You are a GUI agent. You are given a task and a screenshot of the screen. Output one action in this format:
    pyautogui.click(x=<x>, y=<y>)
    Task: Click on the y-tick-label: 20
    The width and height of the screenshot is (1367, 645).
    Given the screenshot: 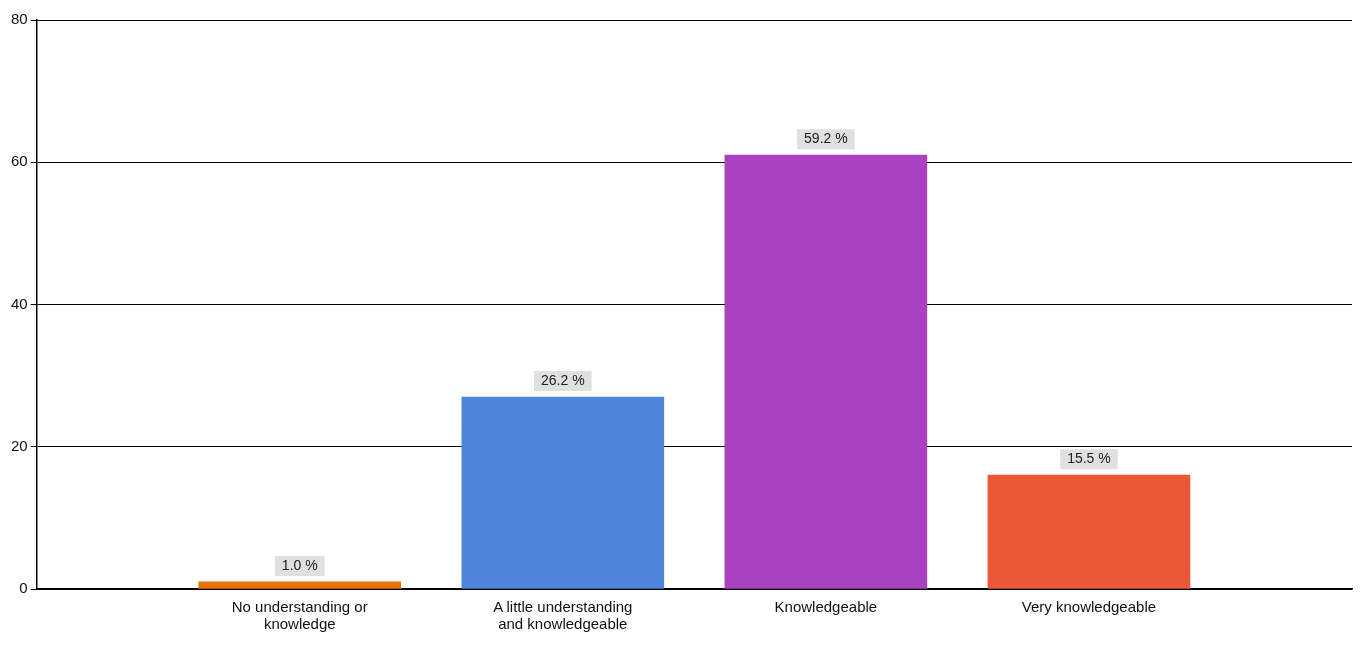 What is the action you would take?
    pyautogui.click(x=19, y=445)
    